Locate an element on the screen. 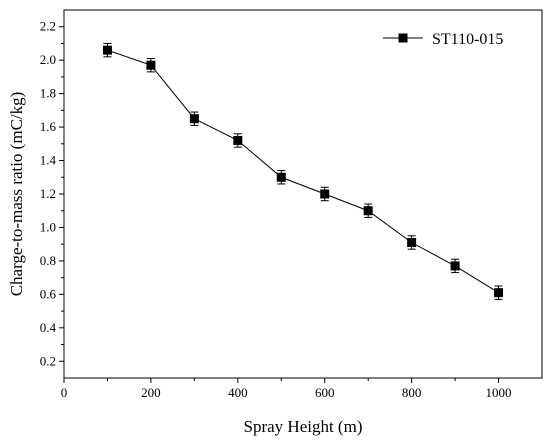 Image resolution: width=550 pixels, height=442 pixels. x-tick-label: 1000 is located at coordinates (499, 392).